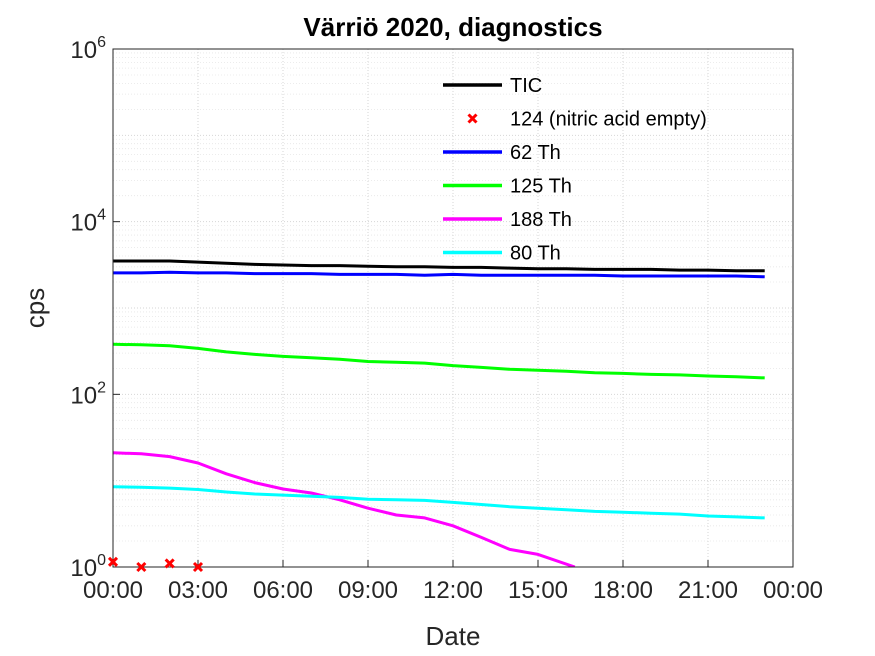 This screenshot has height=656, width=875. I want to click on x-tick-label: 12:00, so click(453, 590).